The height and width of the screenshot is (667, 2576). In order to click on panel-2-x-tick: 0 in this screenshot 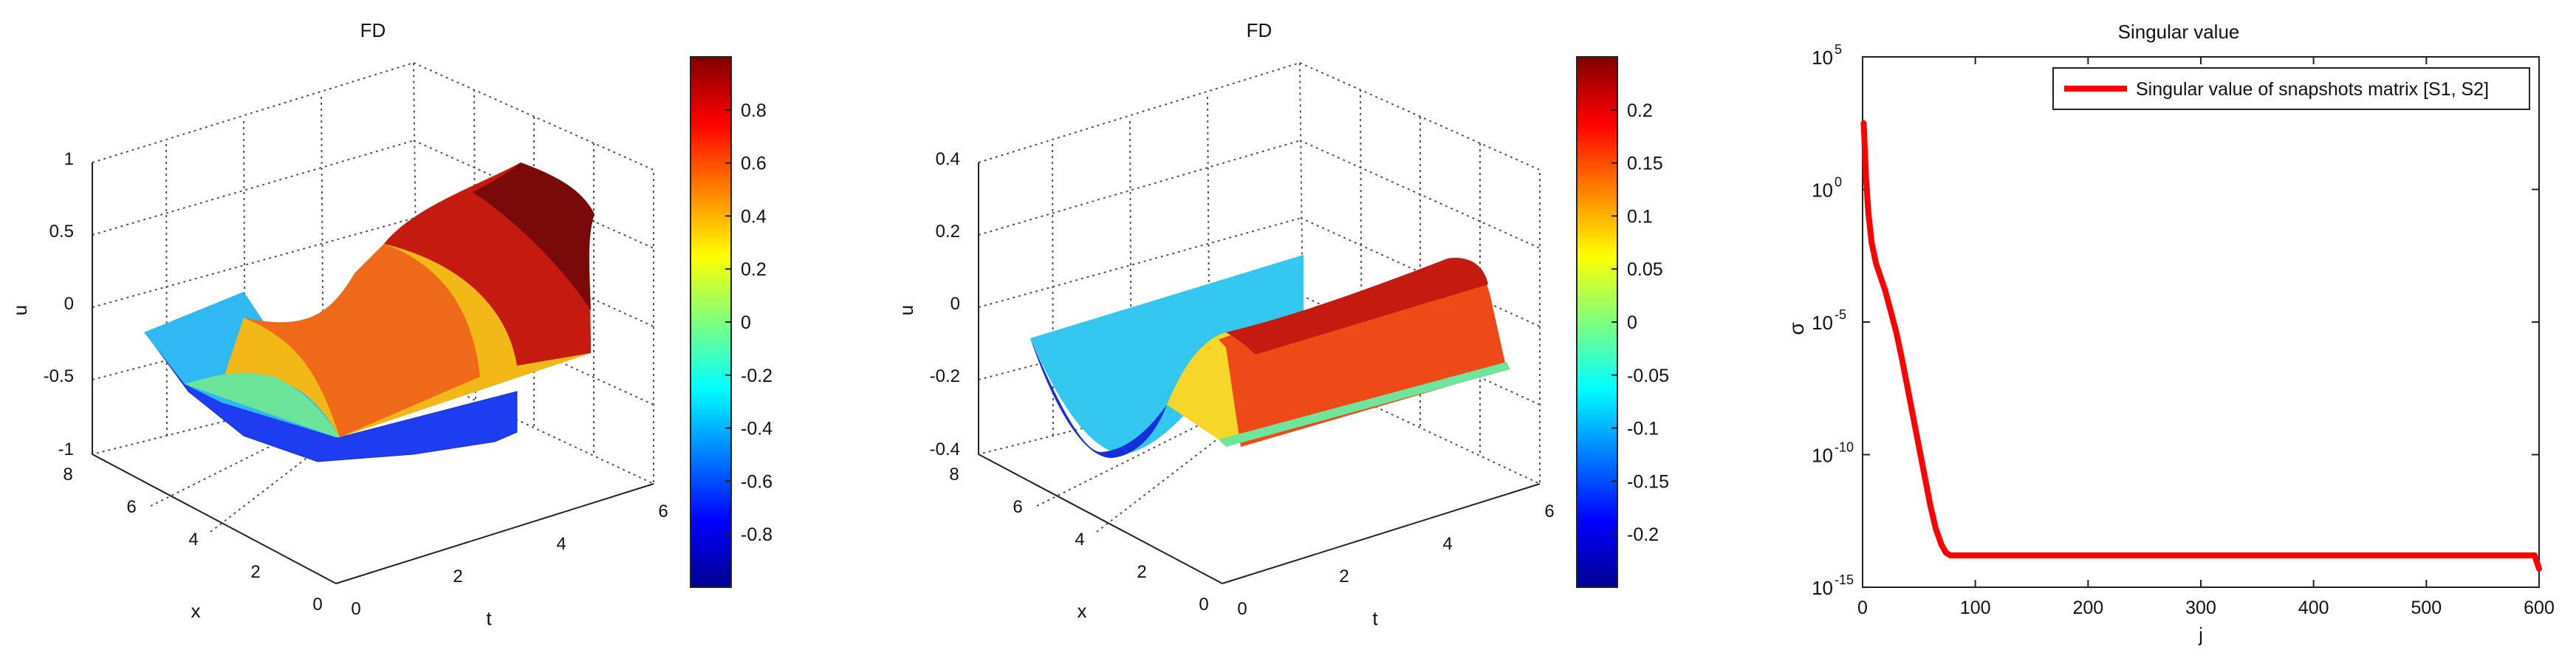, I will do `click(1203, 605)`.